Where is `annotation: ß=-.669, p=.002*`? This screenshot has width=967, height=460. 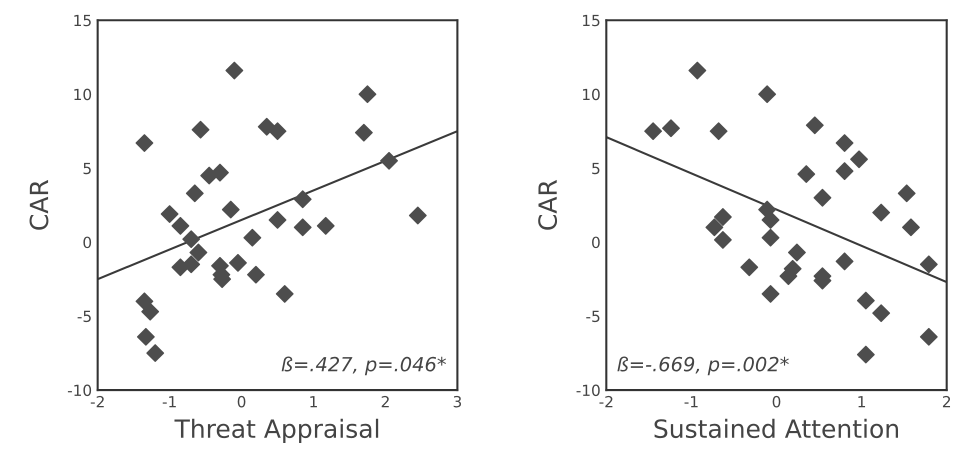
annotation: ß=-.669, p=.002* is located at coordinates (703, 366).